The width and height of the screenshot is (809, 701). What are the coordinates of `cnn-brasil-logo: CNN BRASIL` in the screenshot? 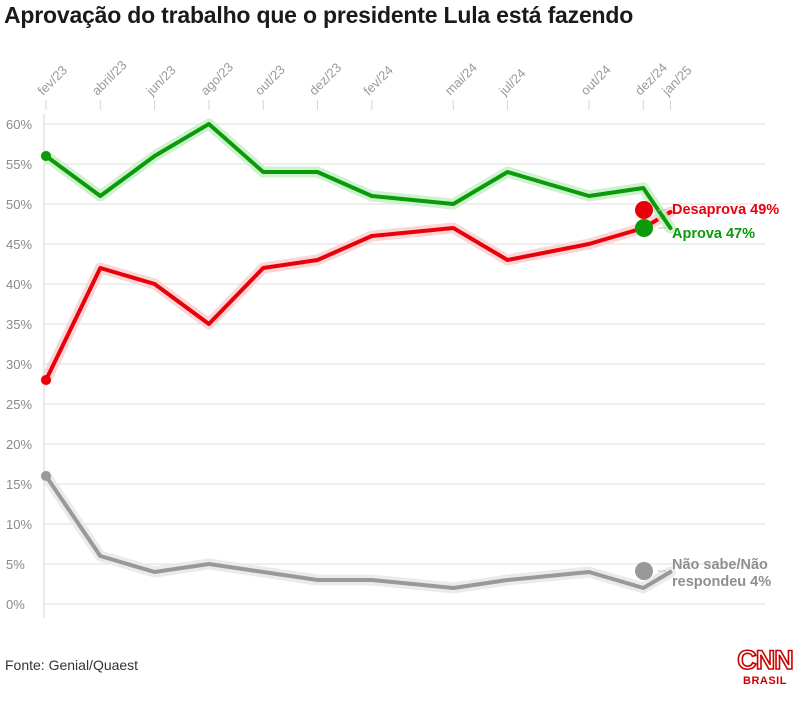 It's located at (765, 665).